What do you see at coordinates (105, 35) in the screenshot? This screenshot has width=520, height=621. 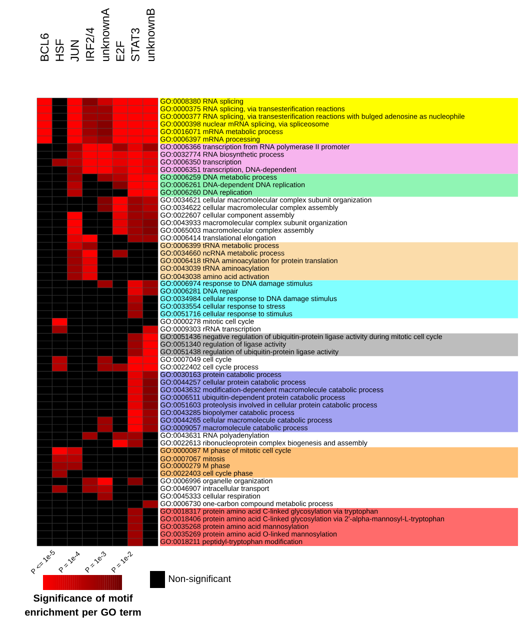 I see `x-tick-label: unknownA` at bounding box center [105, 35].